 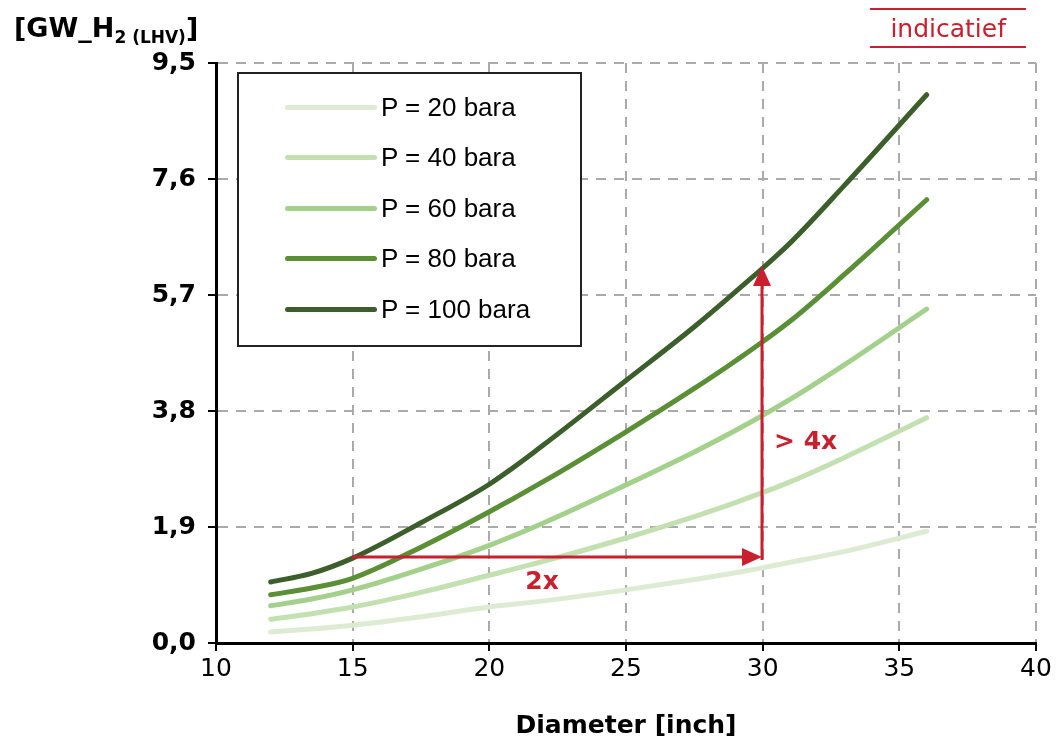 What do you see at coordinates (489, 667) in the screenshot?
I see `x-tick-label: 20` at bounding box center [489, 667].